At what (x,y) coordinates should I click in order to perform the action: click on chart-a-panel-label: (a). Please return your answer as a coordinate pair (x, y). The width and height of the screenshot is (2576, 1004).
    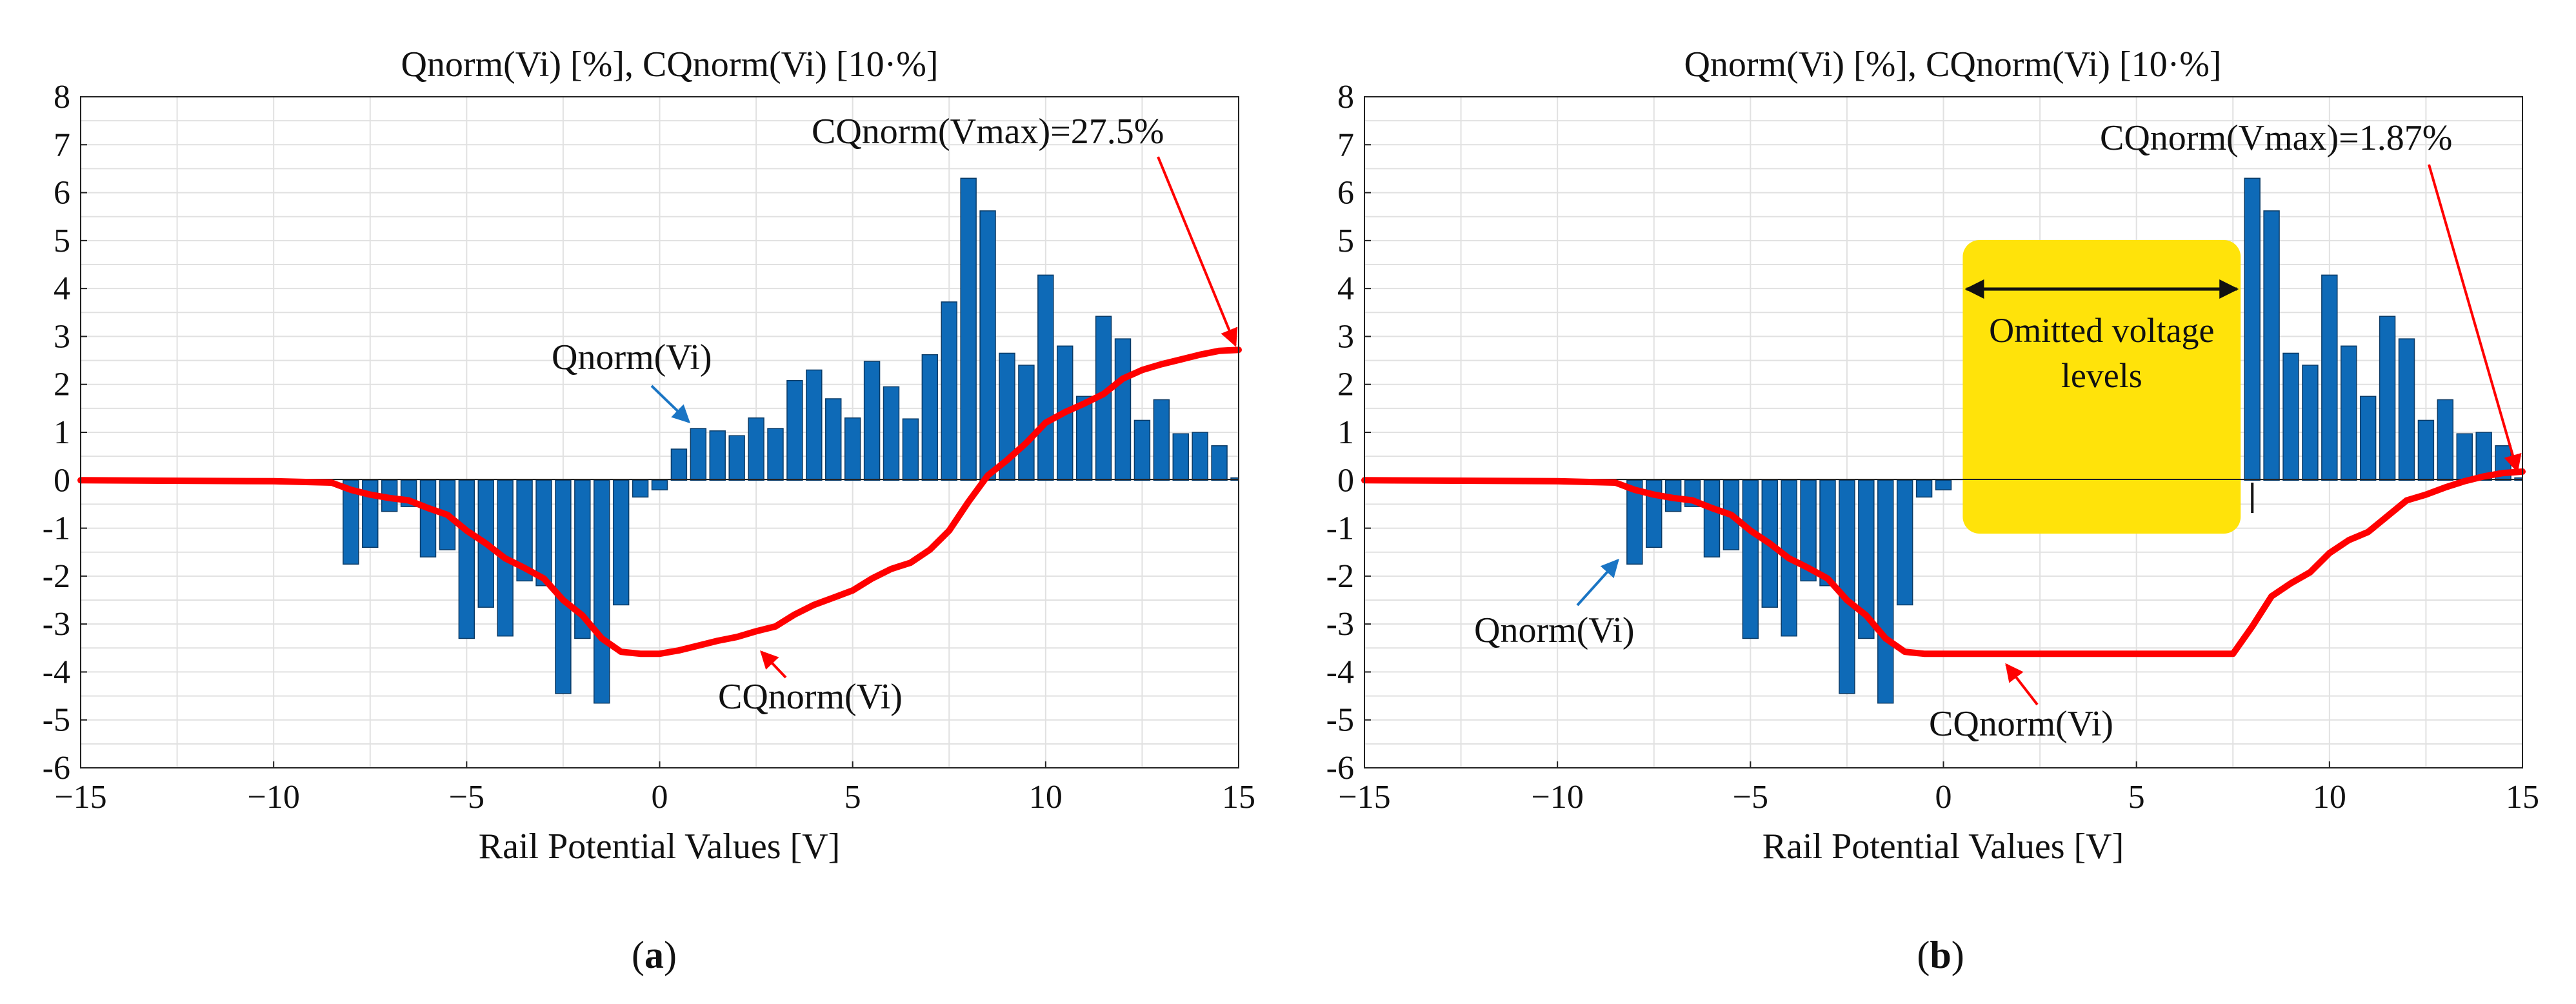
    Looking at the image, I should click on (654, 955).